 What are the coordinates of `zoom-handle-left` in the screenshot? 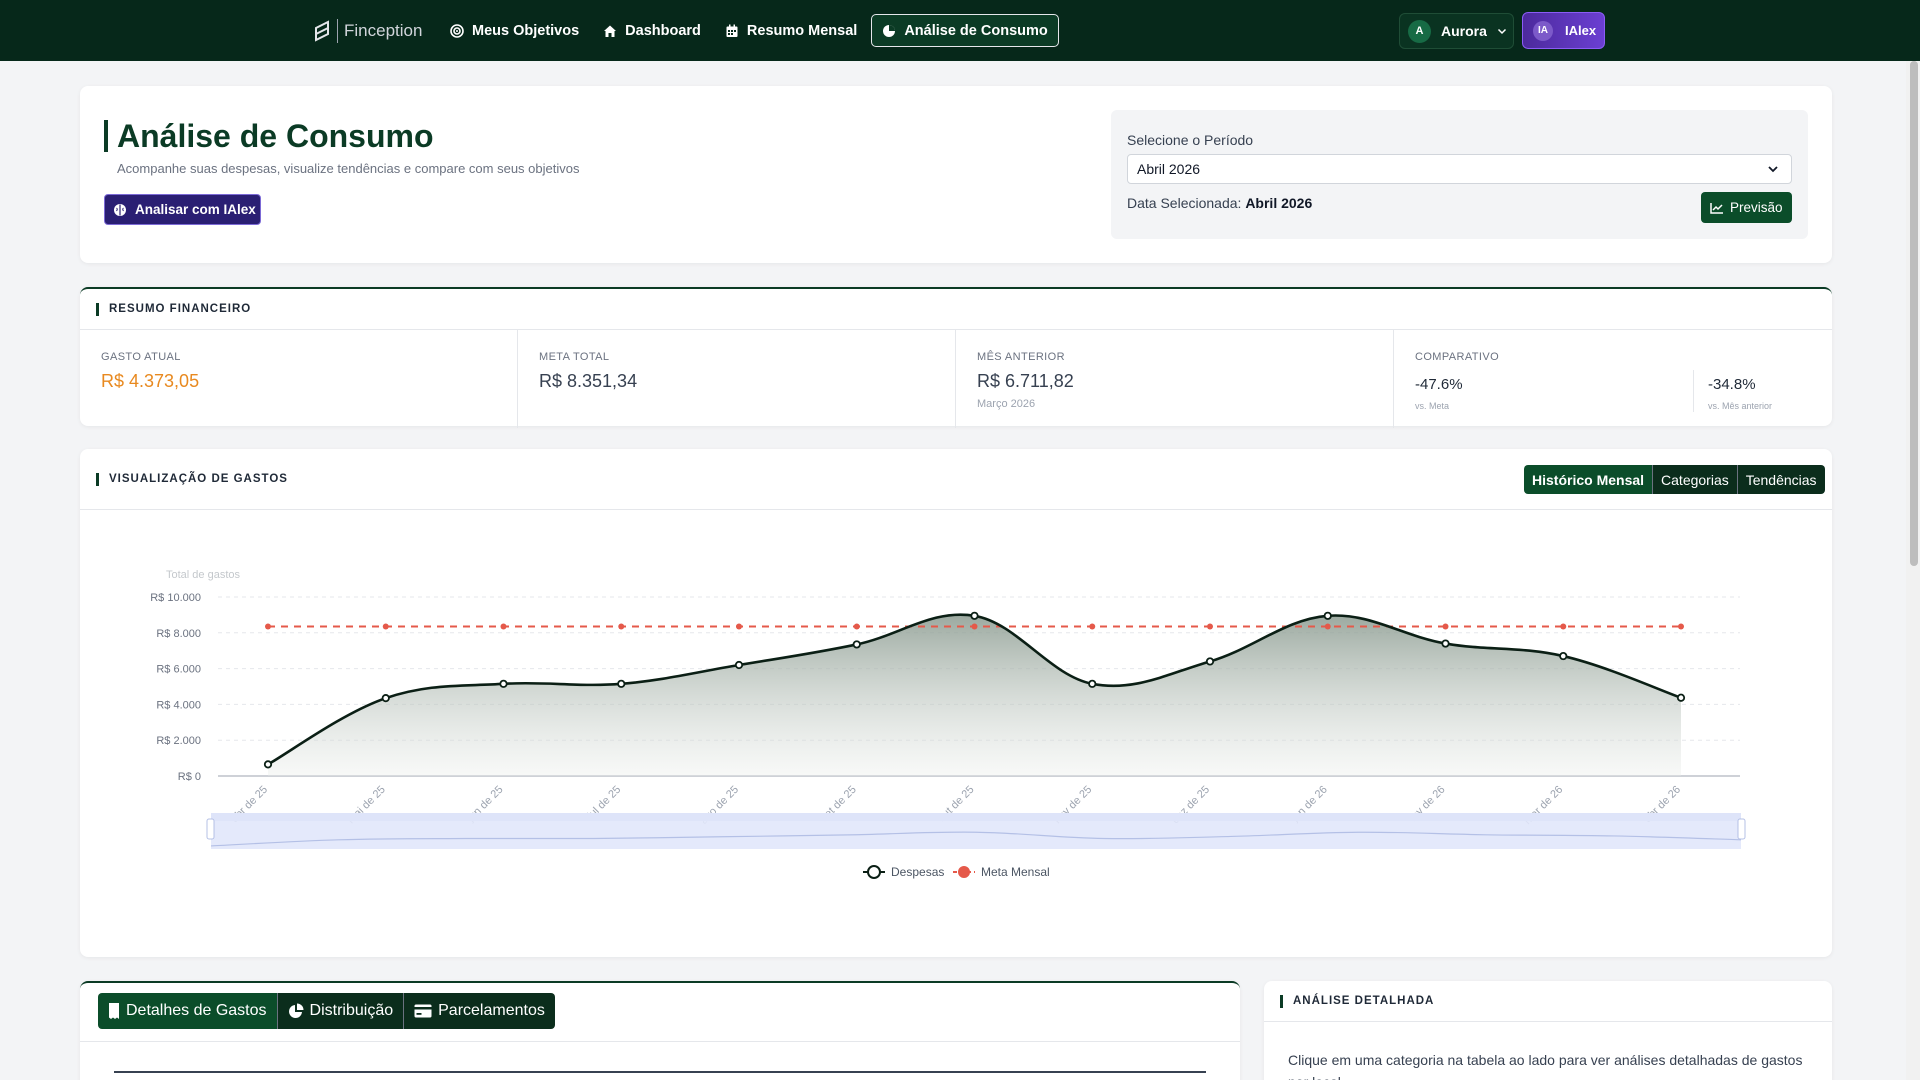 It's located at (210, 829).